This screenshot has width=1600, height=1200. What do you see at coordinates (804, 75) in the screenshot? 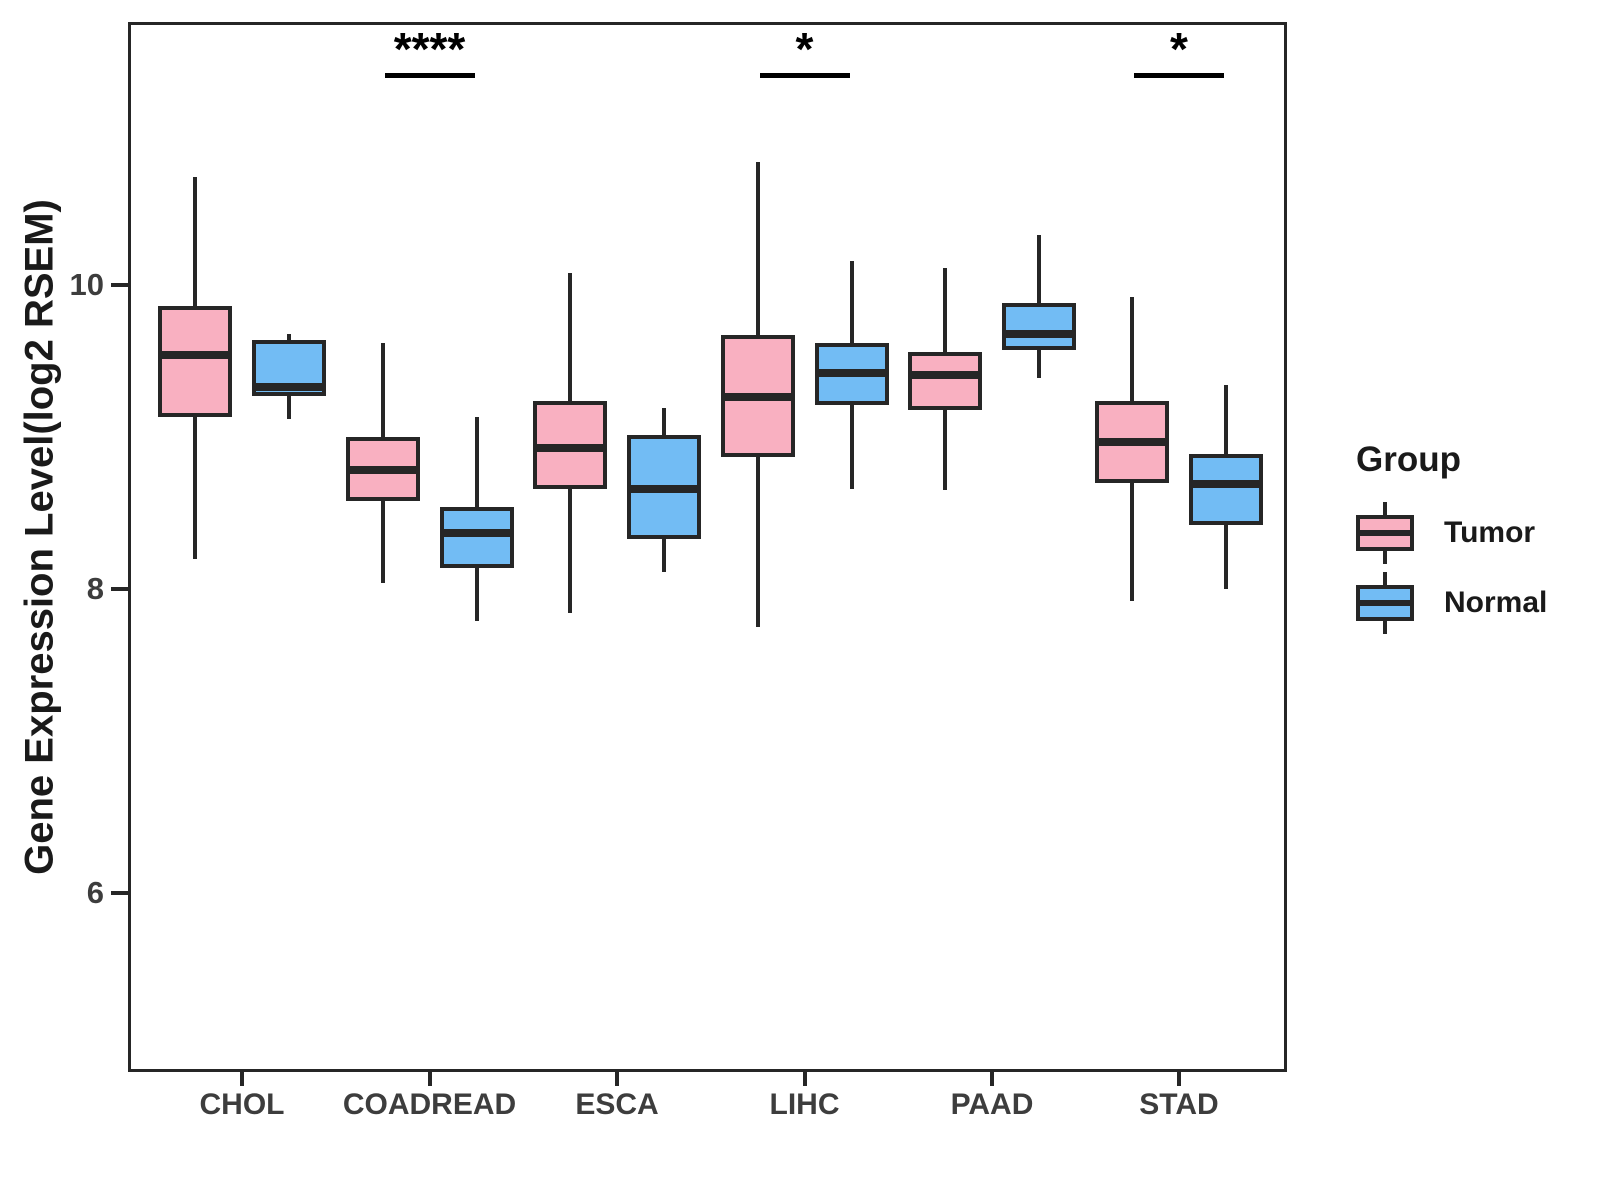
I see `sig-line-LIHC` at bounding box center [804, 75].